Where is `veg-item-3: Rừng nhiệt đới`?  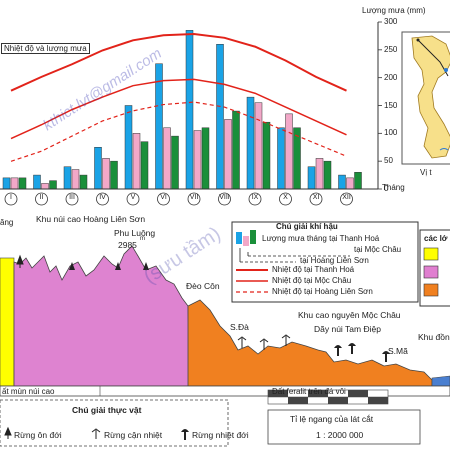 veg-item-3: Rừng nhiệt đới is located at coordinates (220, 435).